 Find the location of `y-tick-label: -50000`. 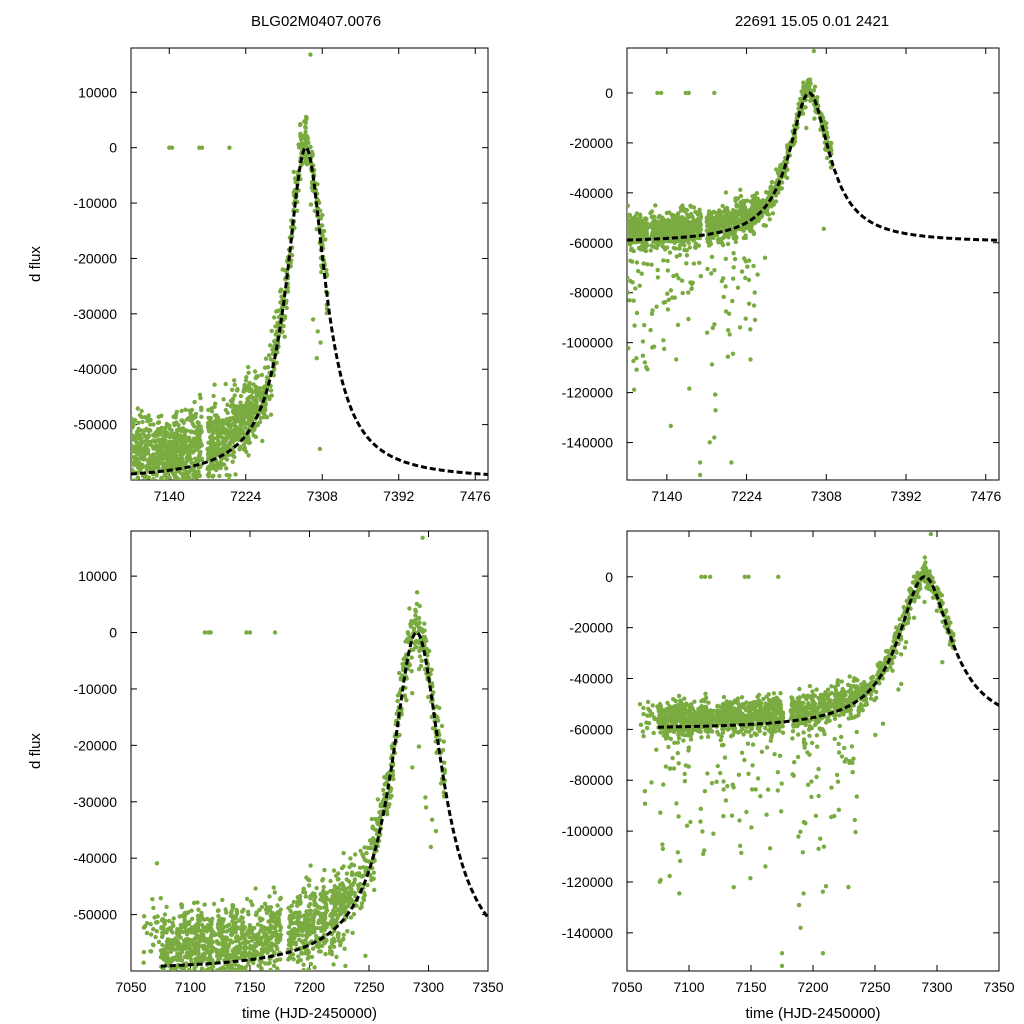

y-tick-label: -50000 is located at coordinates (95, 425).